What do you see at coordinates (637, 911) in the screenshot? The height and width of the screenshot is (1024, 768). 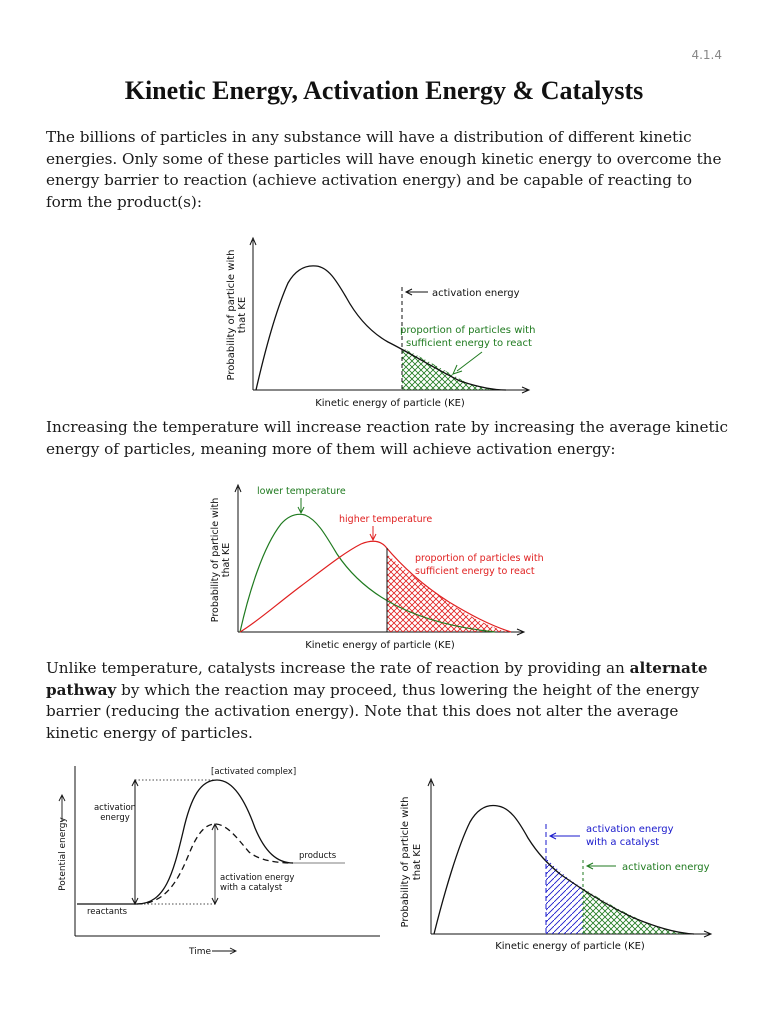 I see `hatched-area-uncatalysed` at bounding box center [637, 911].